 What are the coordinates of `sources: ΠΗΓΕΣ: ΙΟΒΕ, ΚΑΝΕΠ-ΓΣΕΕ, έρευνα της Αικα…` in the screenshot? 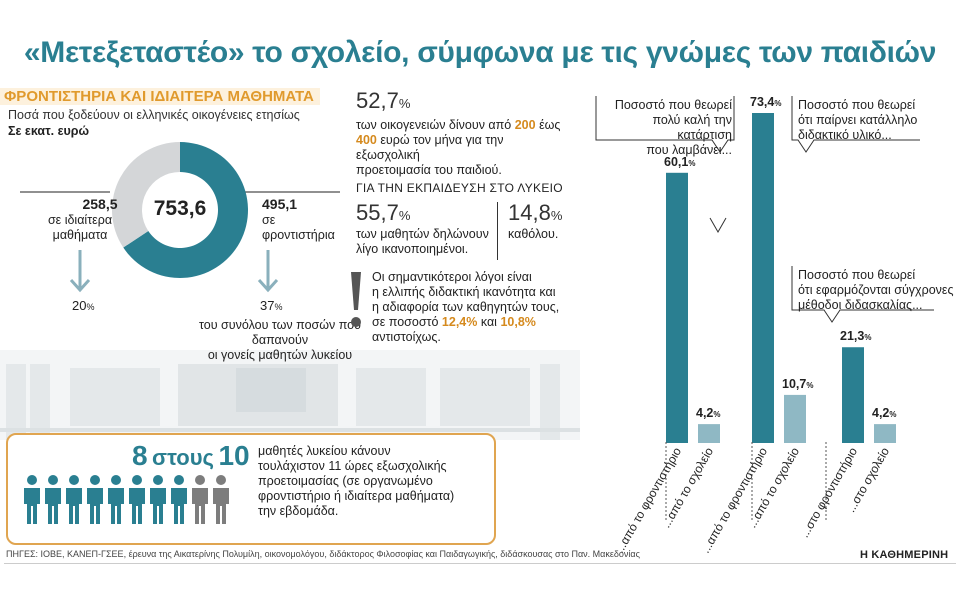 It's located at (323, 554).